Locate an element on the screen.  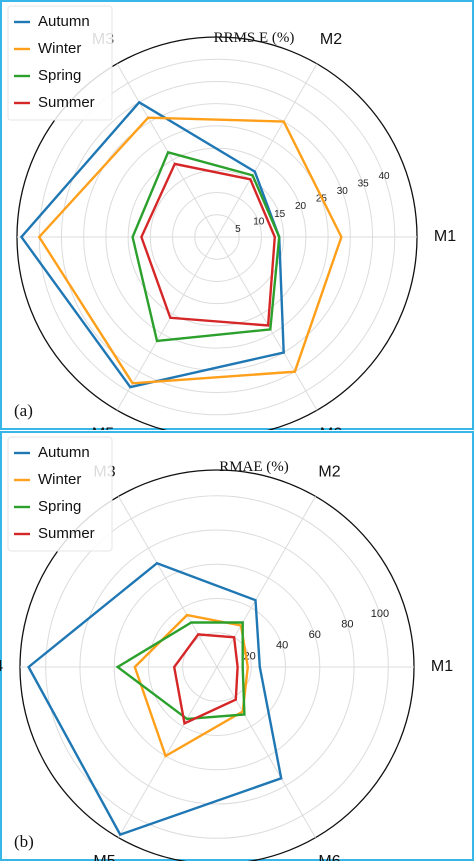
radial-tick-label: 20 is located at coordinates (301, 206).